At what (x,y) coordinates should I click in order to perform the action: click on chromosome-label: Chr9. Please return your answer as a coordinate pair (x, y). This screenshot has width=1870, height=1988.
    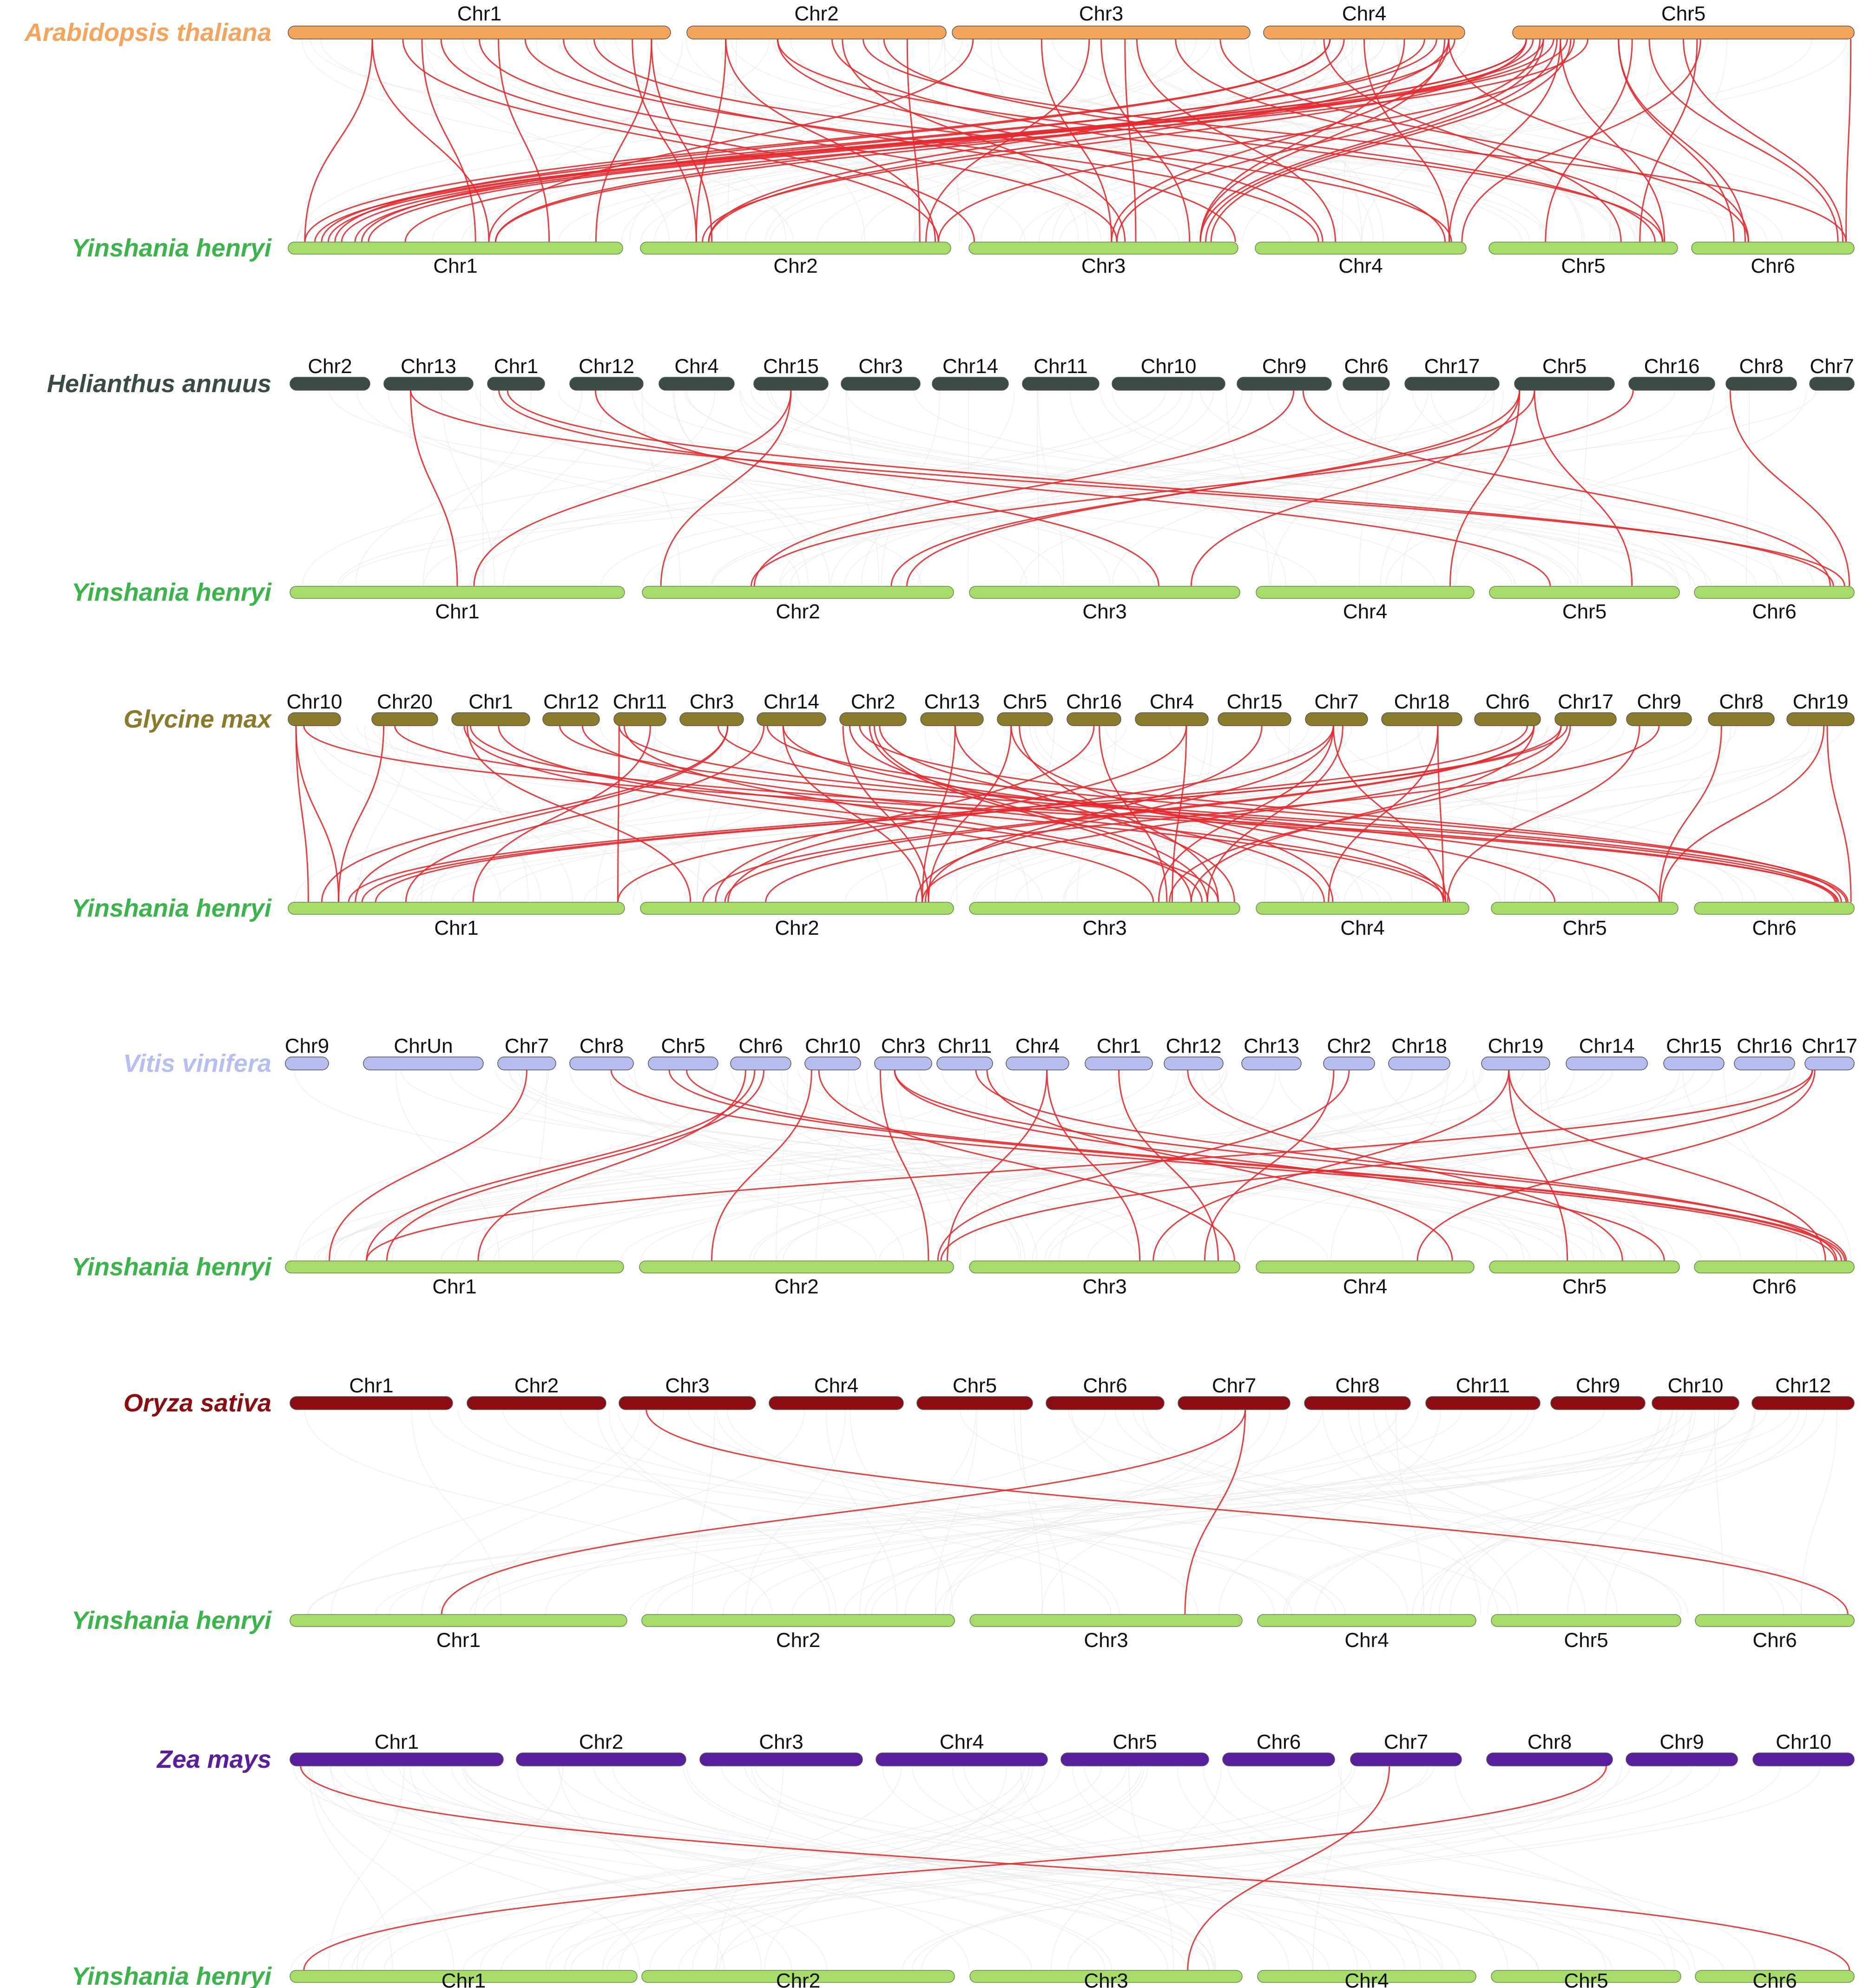
    Looking at the image, I should click on (1284, 366).